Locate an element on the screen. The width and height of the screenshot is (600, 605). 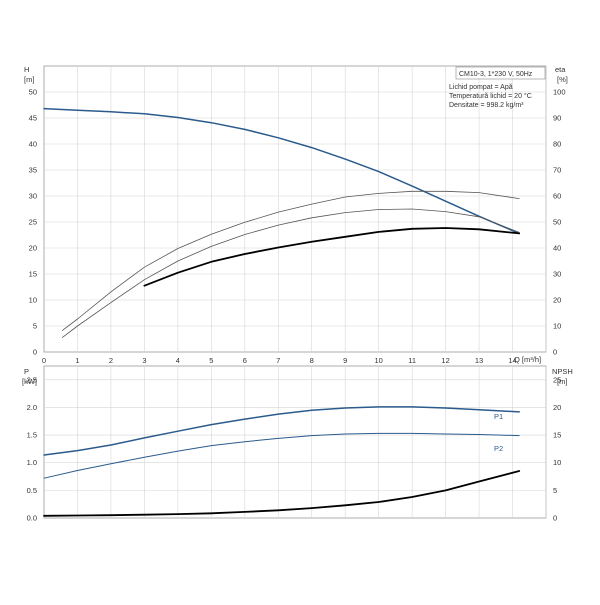
info-temperature: Temperatură lichid = 20 °C is located at coordinates (490, 96).